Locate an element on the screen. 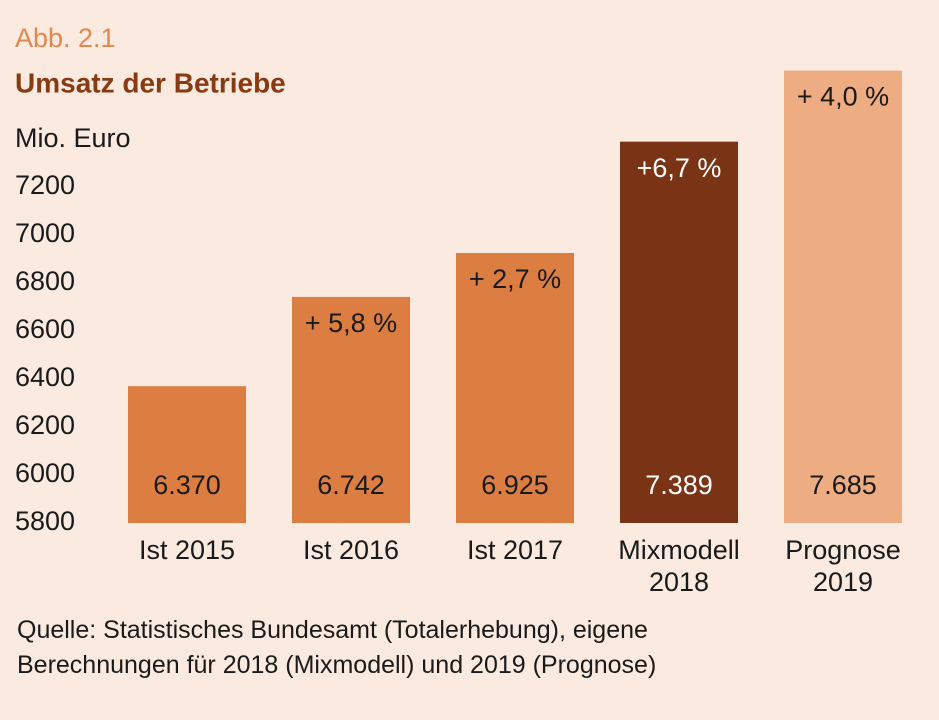 Image resolution: width=939 pixels, height=720 pixels. x-tick-label: Prognose 2019 is located at coordinates (843, 566).